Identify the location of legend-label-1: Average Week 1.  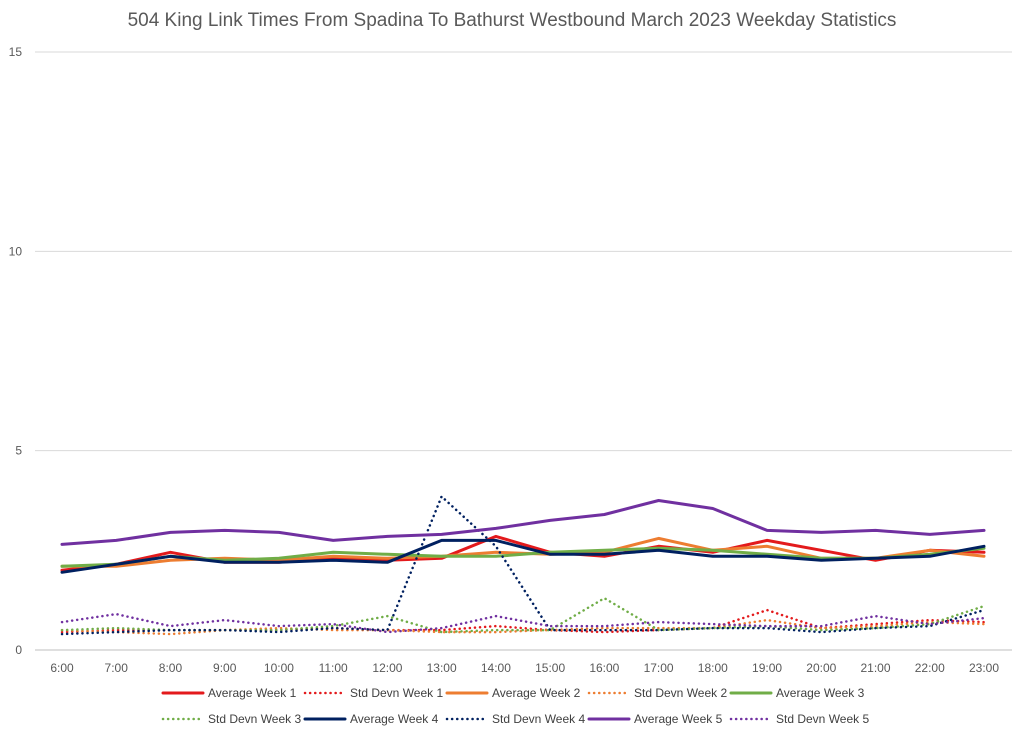
(252, 693).